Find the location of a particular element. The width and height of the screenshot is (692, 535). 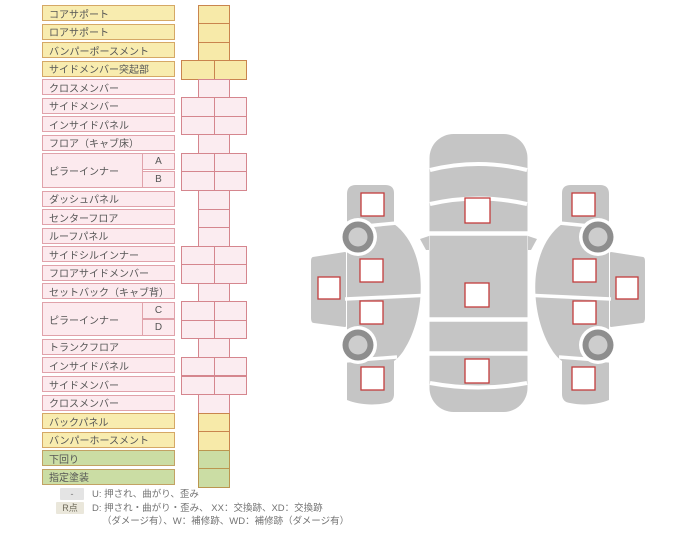

part-label: フロアサイドメンバー is located at coordinates (108, 272).